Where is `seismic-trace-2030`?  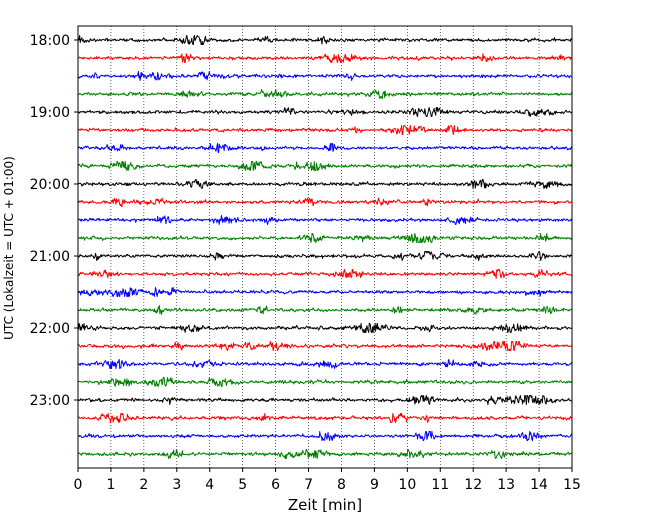
seismic-trace-2030 is located at coordinates (325, 220).